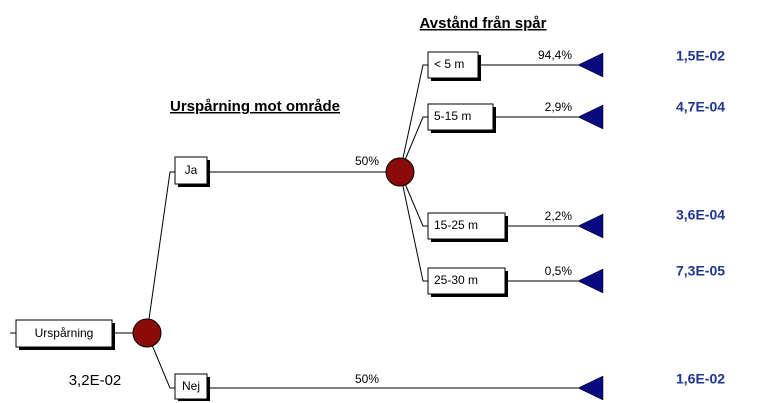 This screenshot has height=403, width=761. Describe the element at coordinates (700, 271) in the screenshot. I see `result: 7,3E-05` at that location.